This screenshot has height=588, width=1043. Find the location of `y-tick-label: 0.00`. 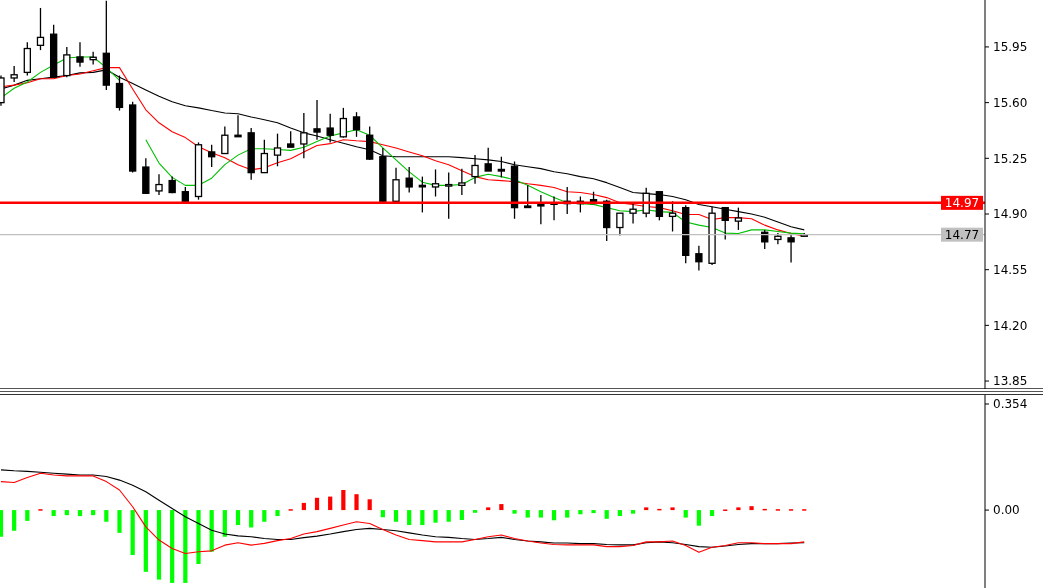

y-tick-label: 0.00 is located at coordinates (1006, 510).